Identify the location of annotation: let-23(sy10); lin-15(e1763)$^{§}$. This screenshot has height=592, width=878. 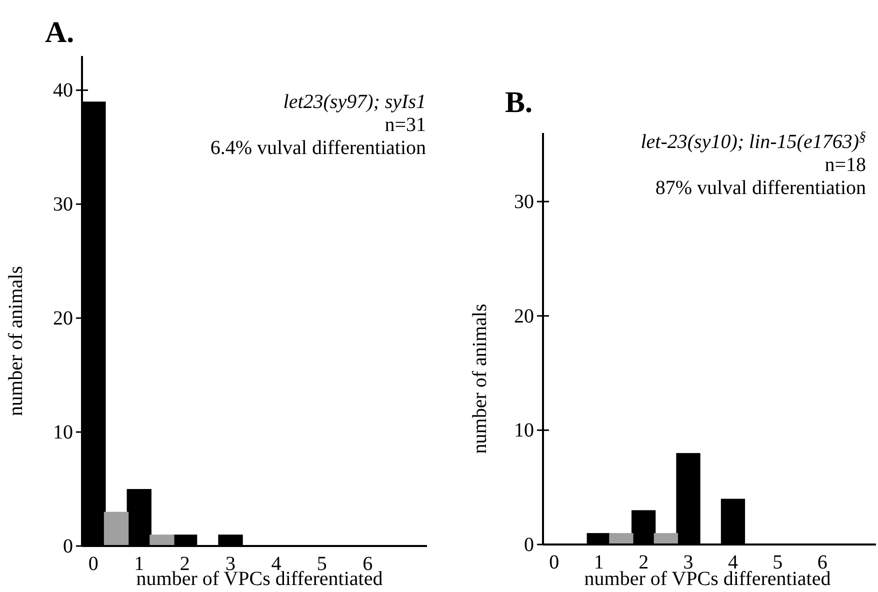
(753, 141).